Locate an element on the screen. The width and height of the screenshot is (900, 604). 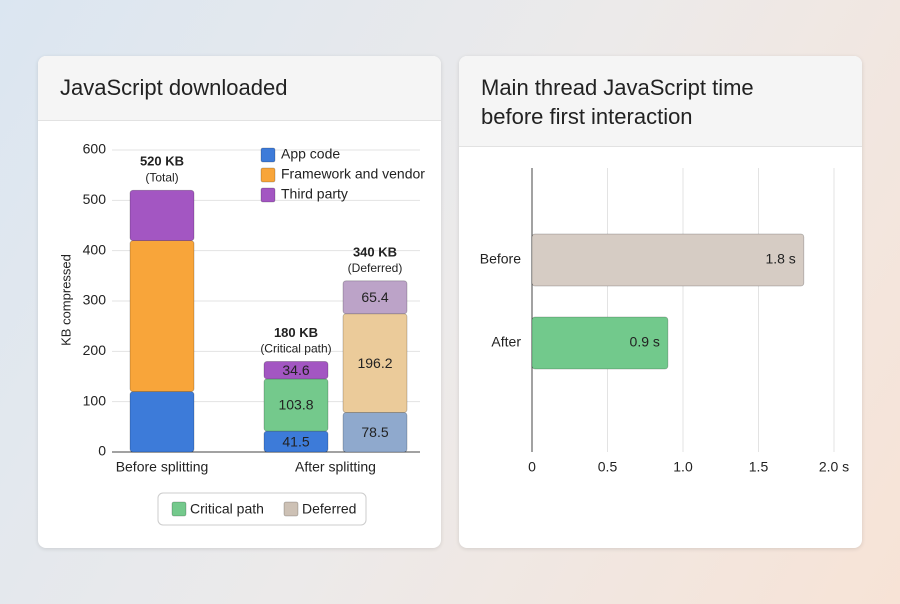
x-tick-label: 0 is located at coordinates (532, 467).